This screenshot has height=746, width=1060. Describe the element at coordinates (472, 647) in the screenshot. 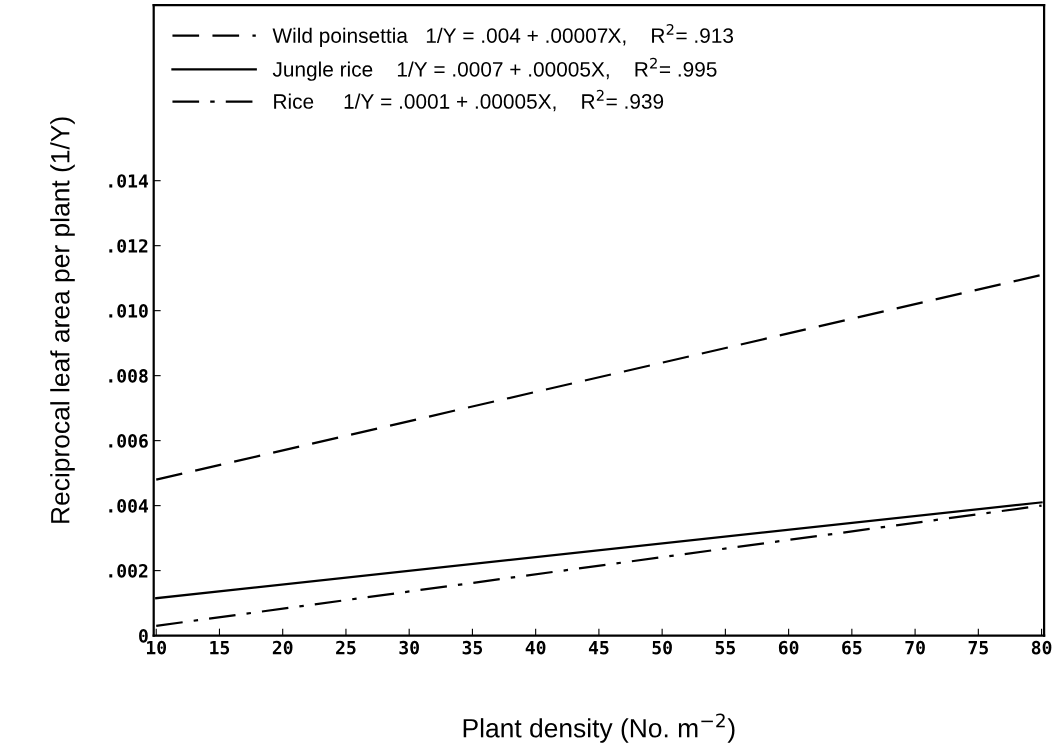

I see `x-tick-label: 35` at that location.